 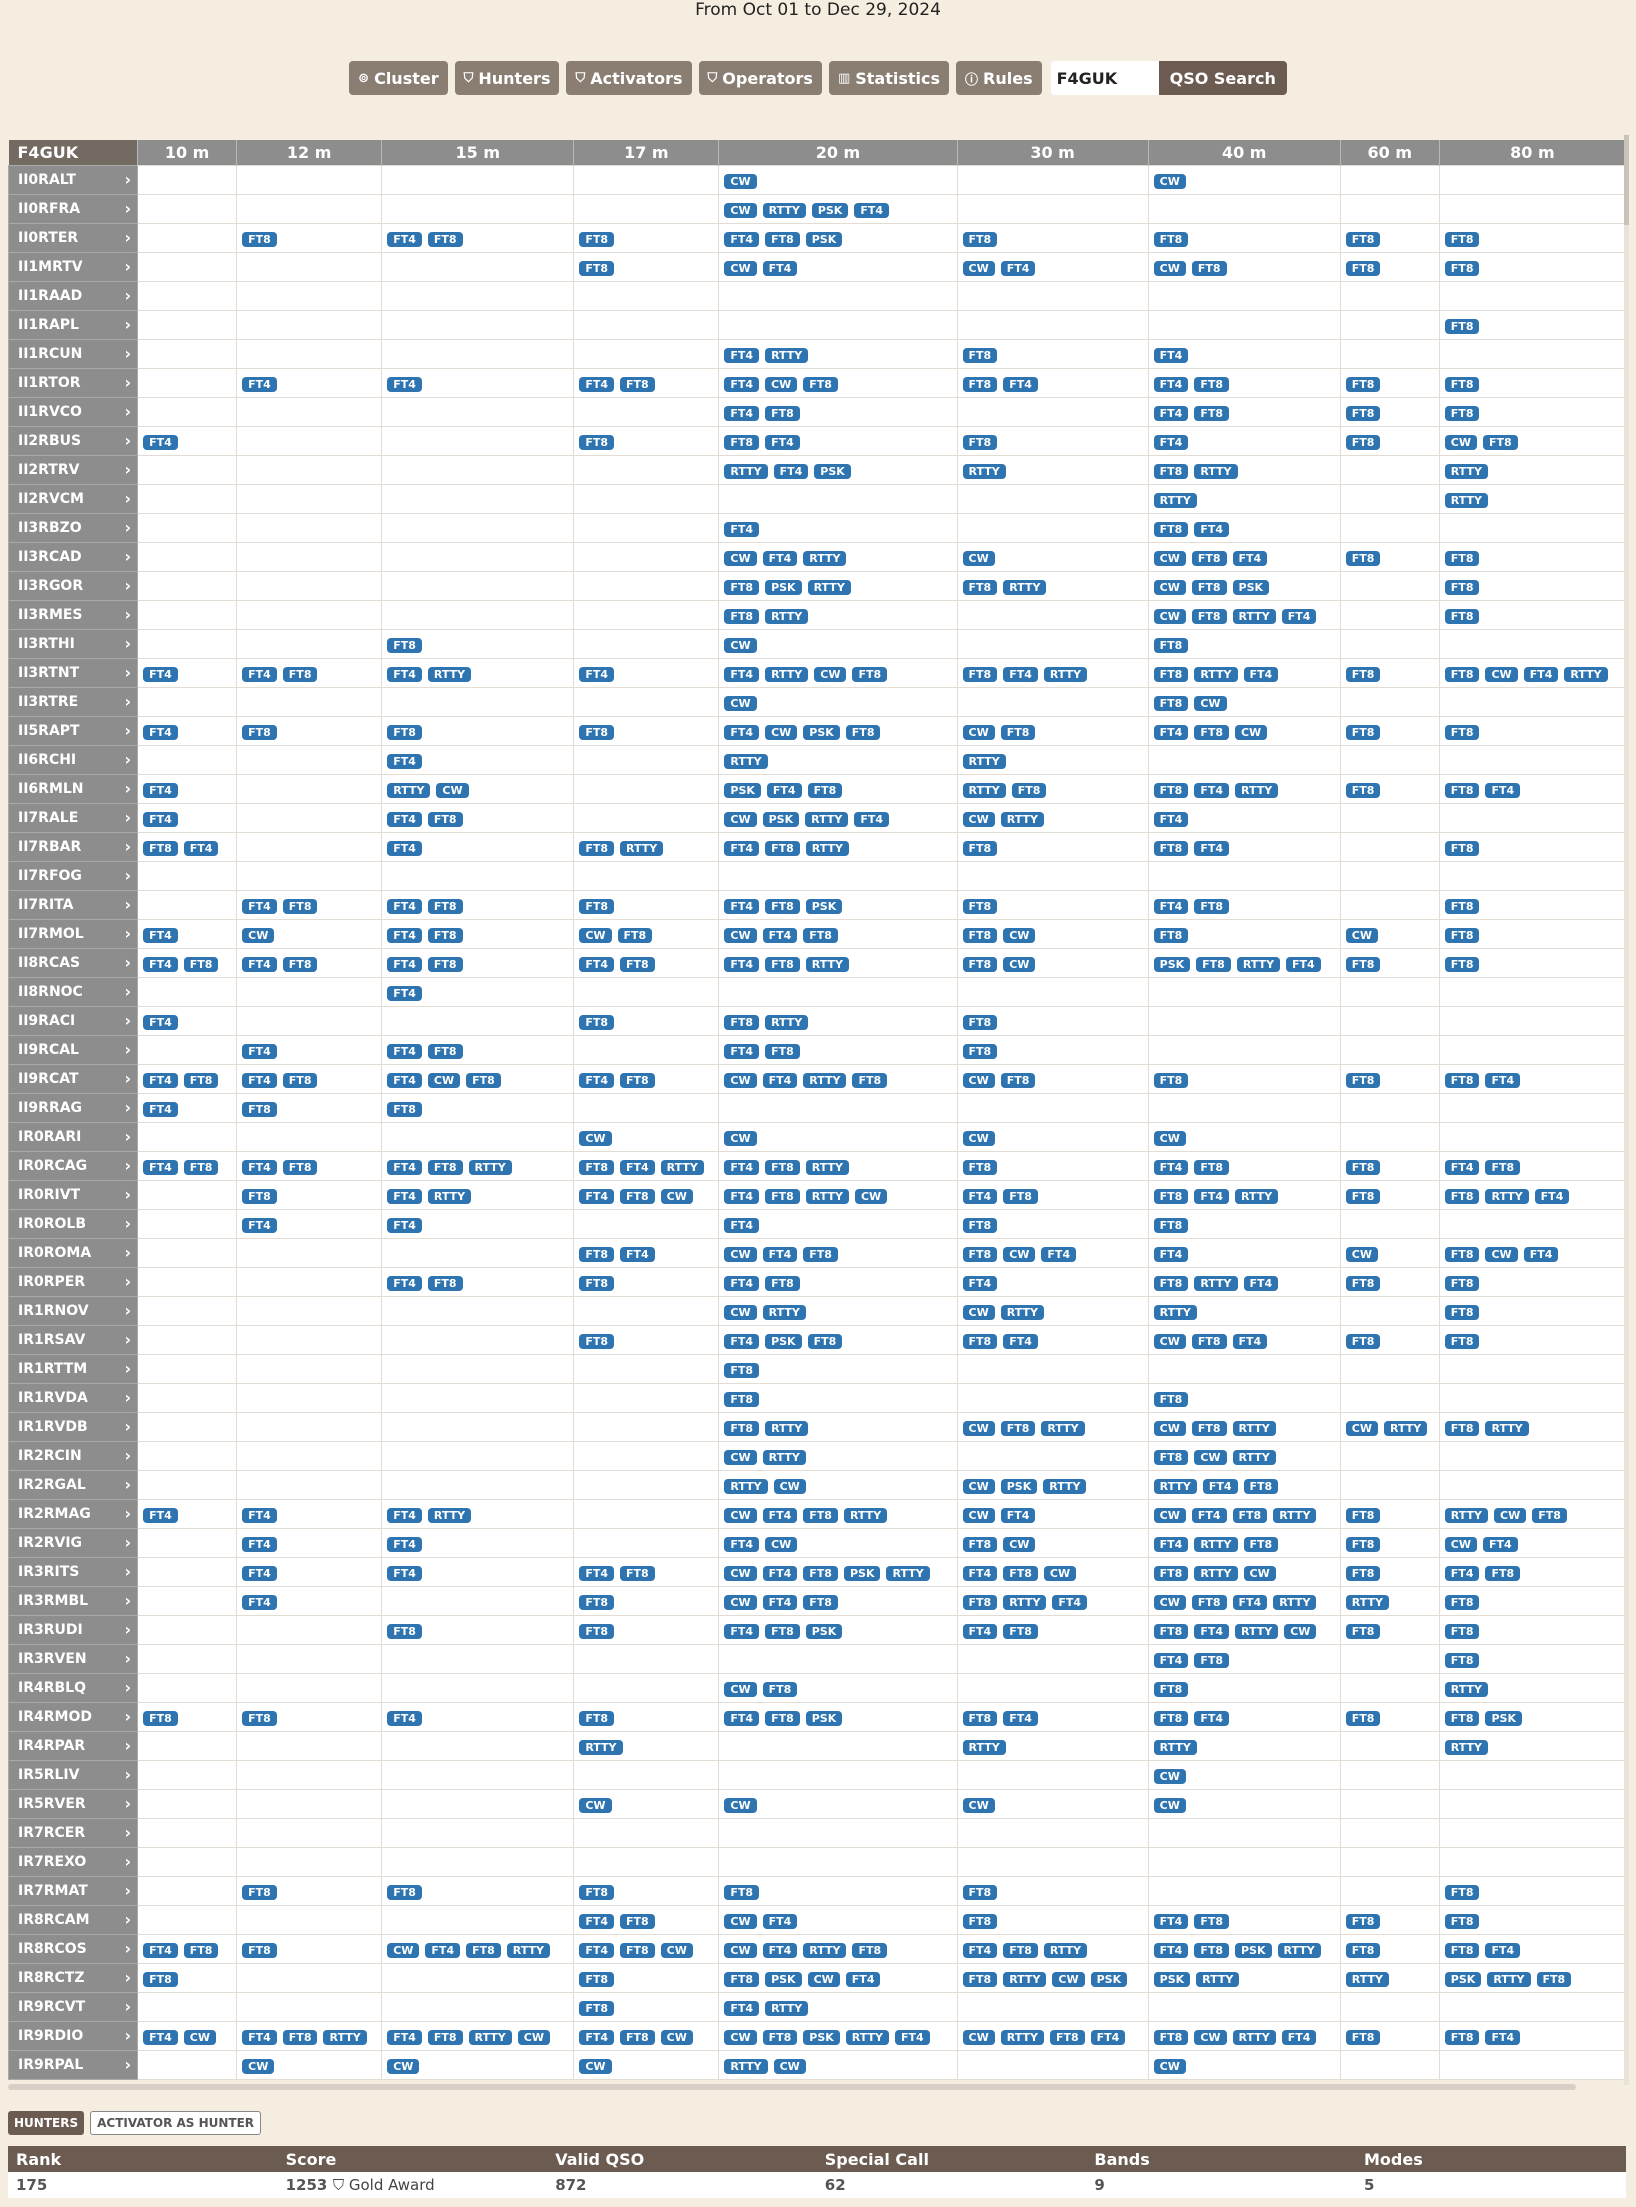 I want to click on special-call-cell: IR5RVER ›, so click(x=73, y=1804).